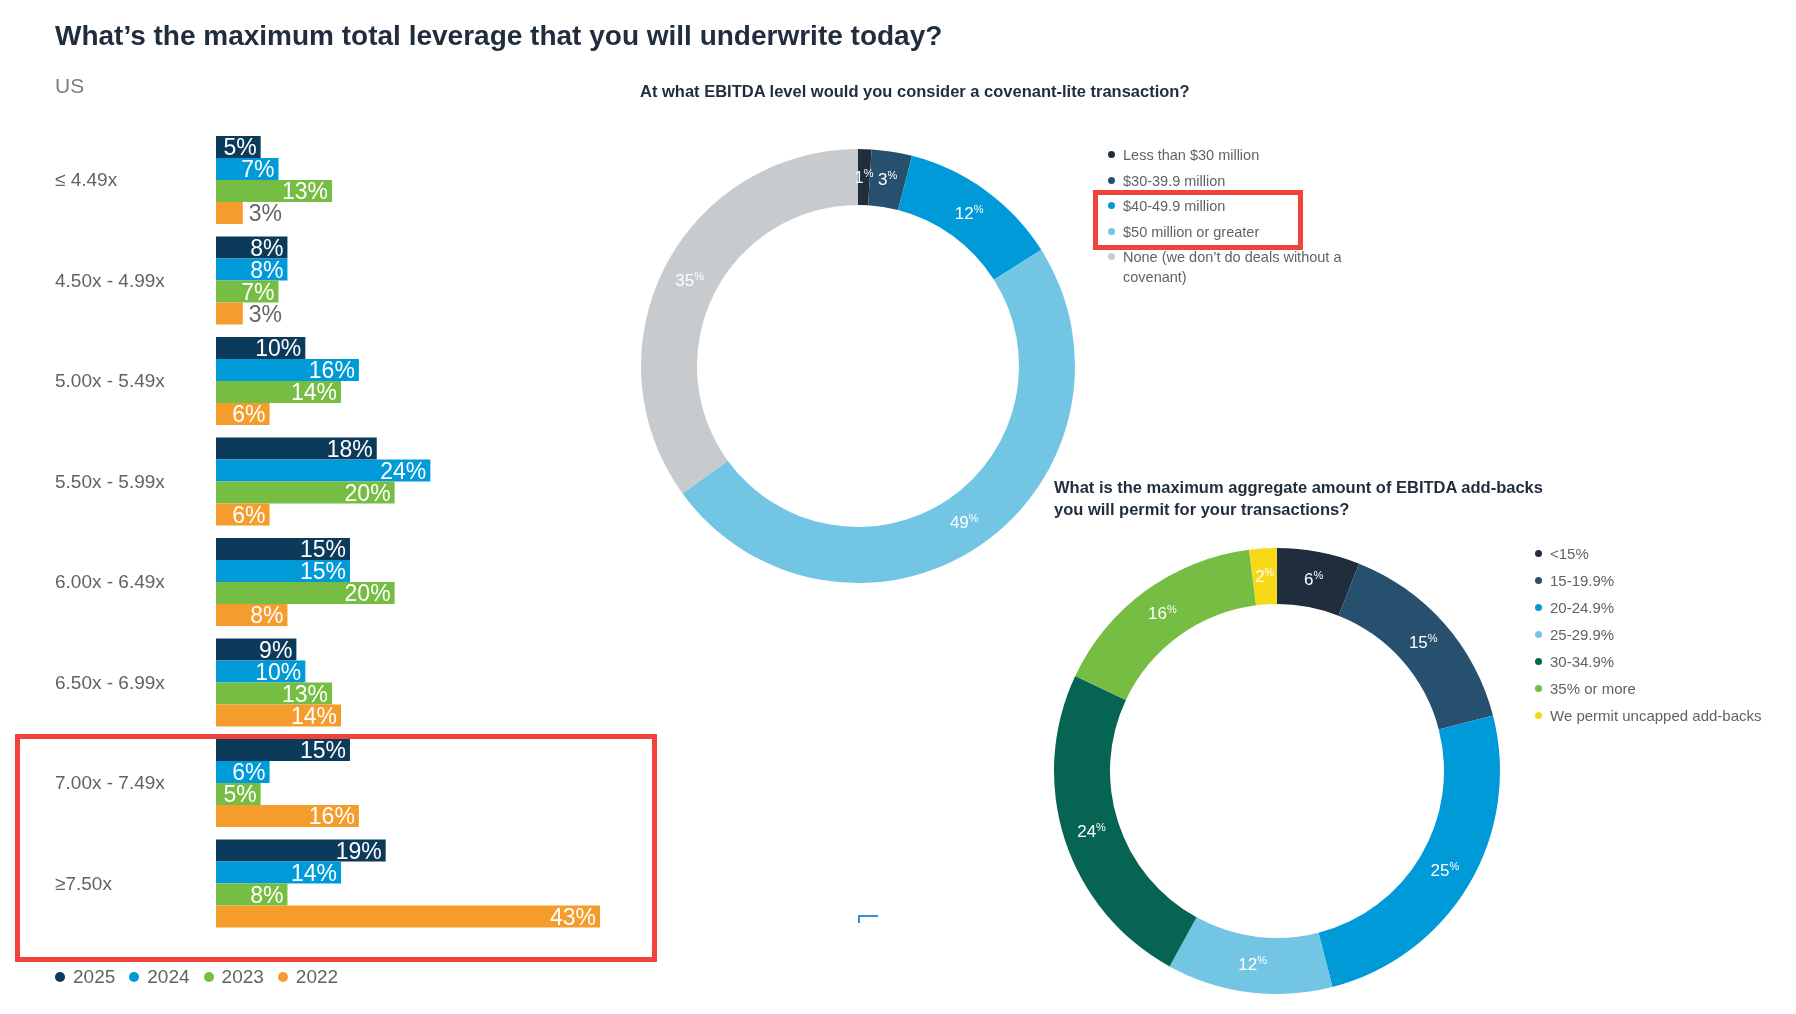 This screenshot has width=1796, height=1014. I want to click on data-label: 3%, so click(265, 213).